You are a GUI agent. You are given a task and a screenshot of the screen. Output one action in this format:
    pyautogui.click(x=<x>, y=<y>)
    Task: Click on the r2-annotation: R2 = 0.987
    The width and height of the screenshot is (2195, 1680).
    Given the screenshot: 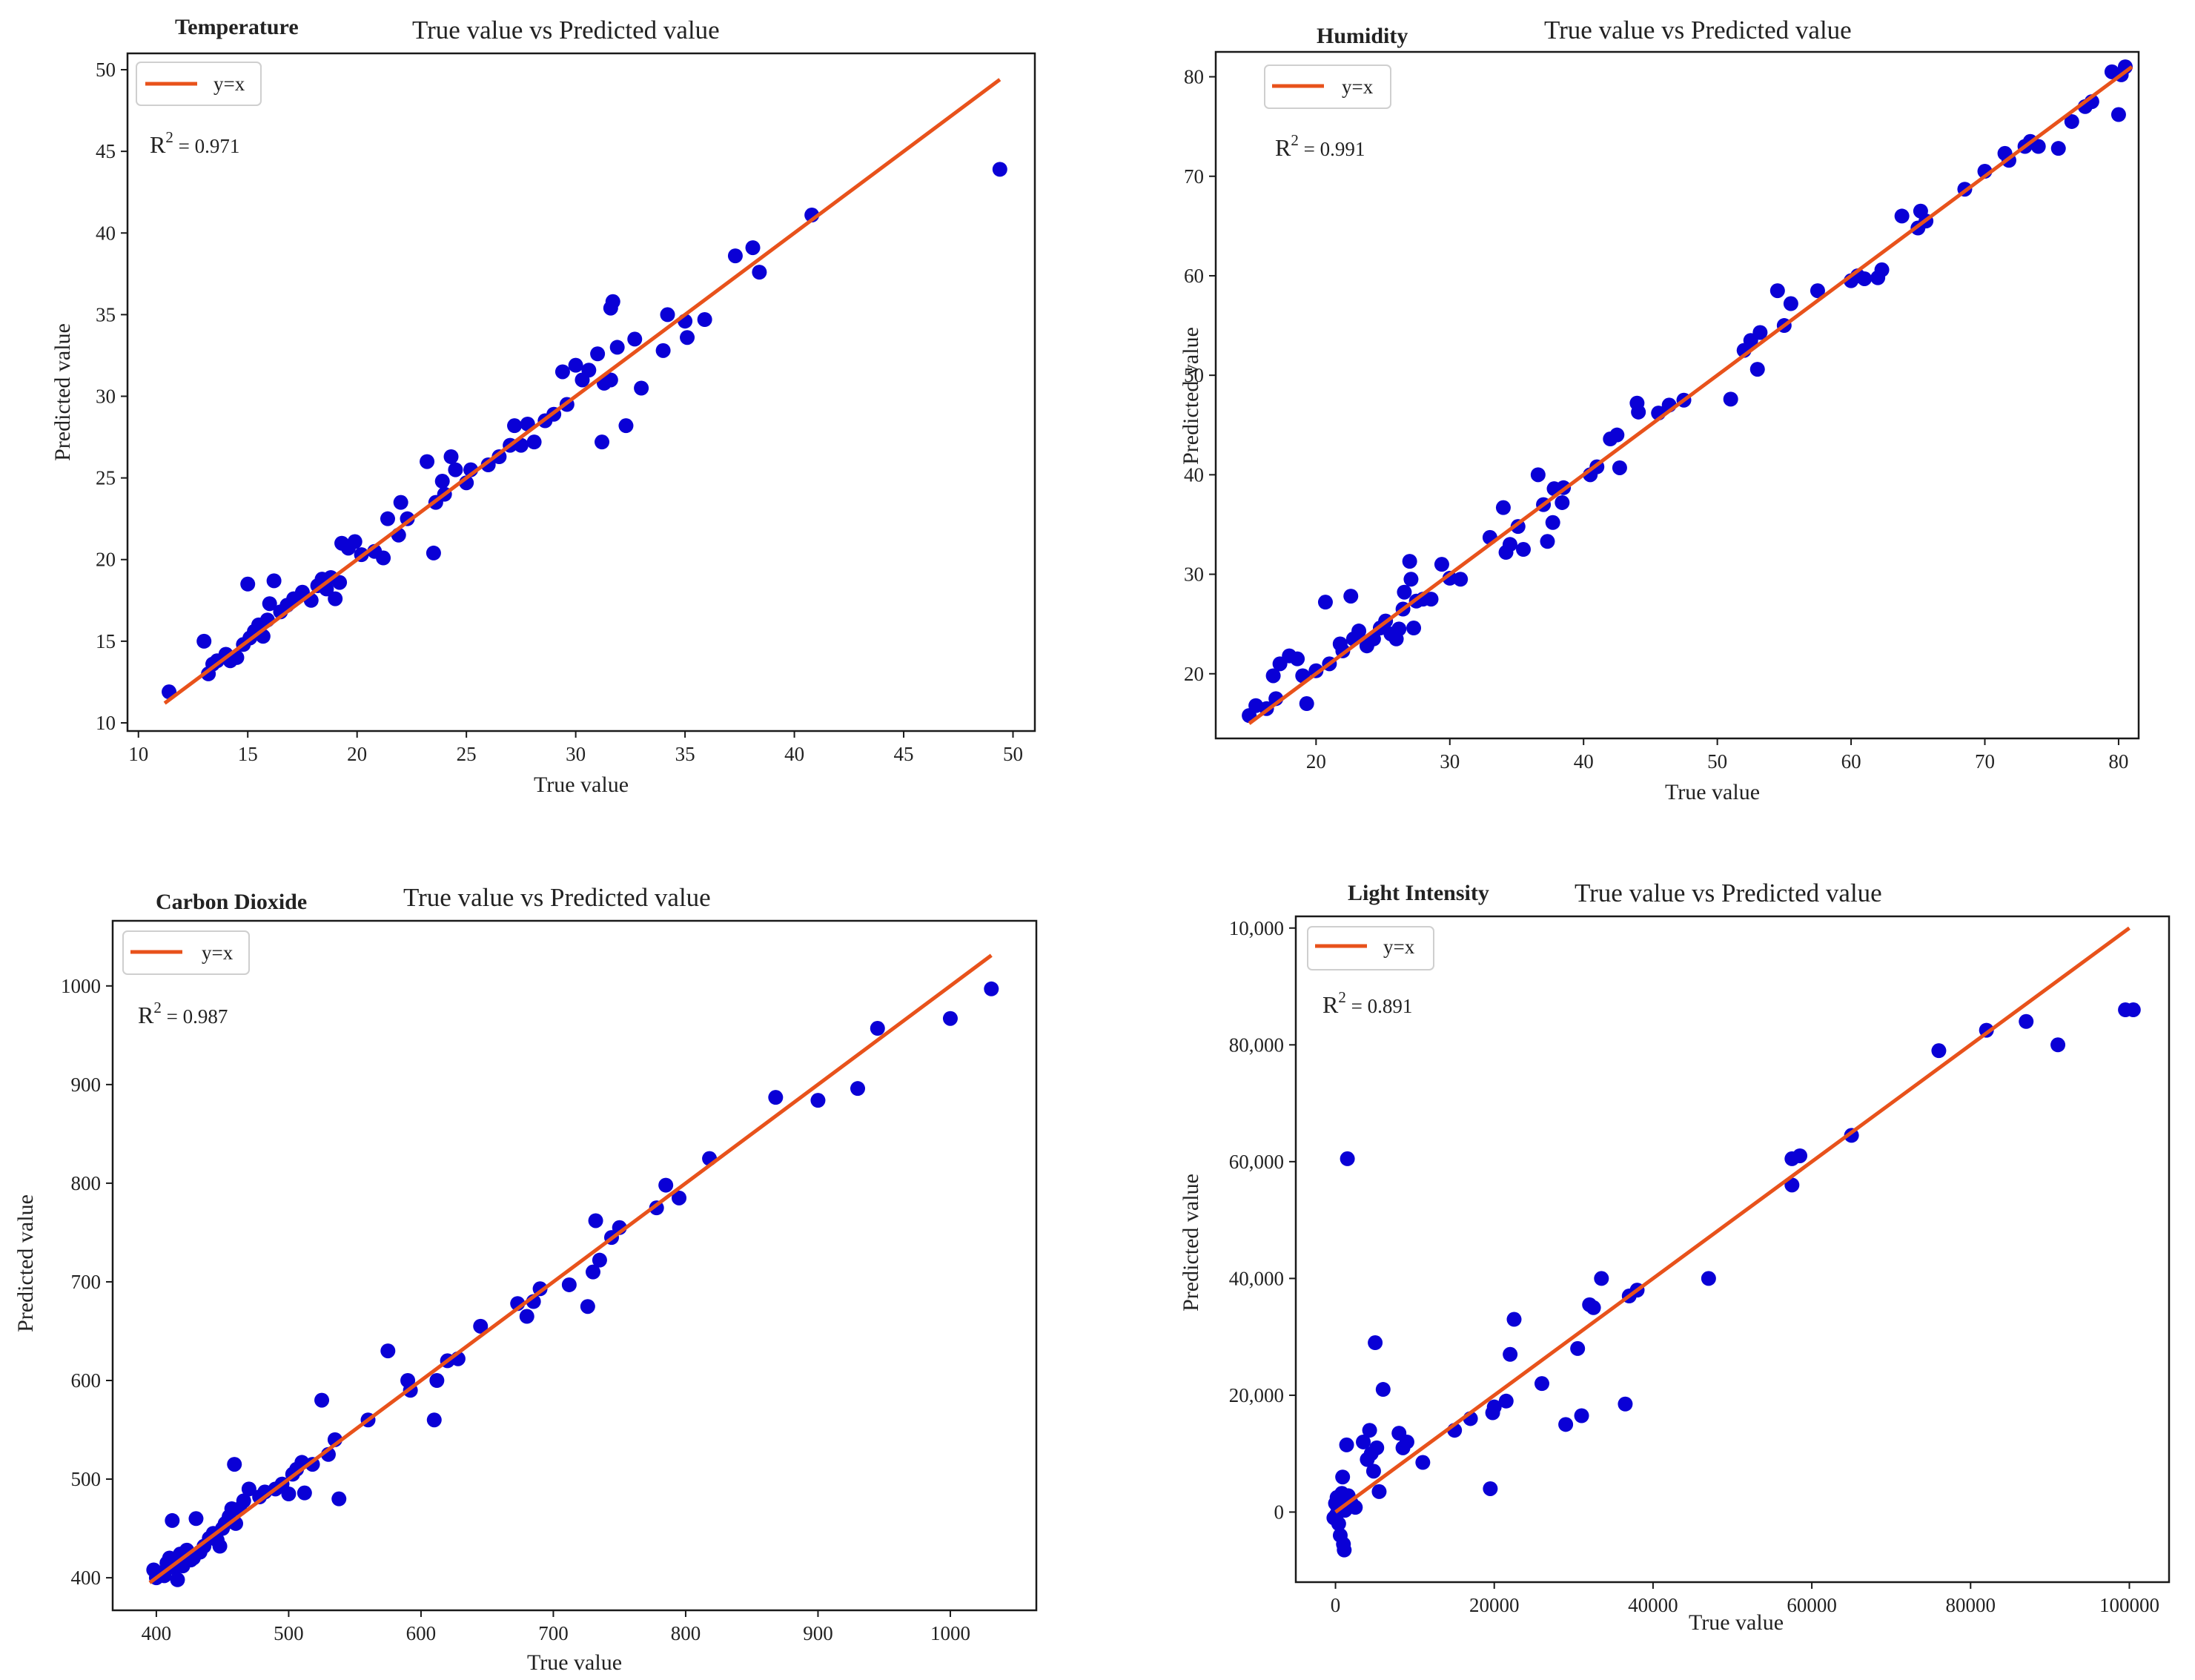 What is the action you would take?
    pyautogui.click(x=183, y=1014)
    